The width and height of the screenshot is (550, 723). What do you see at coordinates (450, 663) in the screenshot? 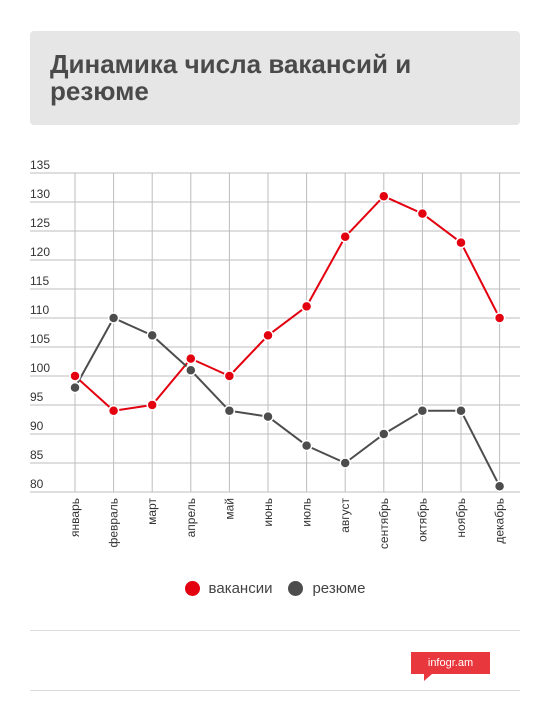
I see `infogram-logo: infogr.am` at bounding box center [450, 663].